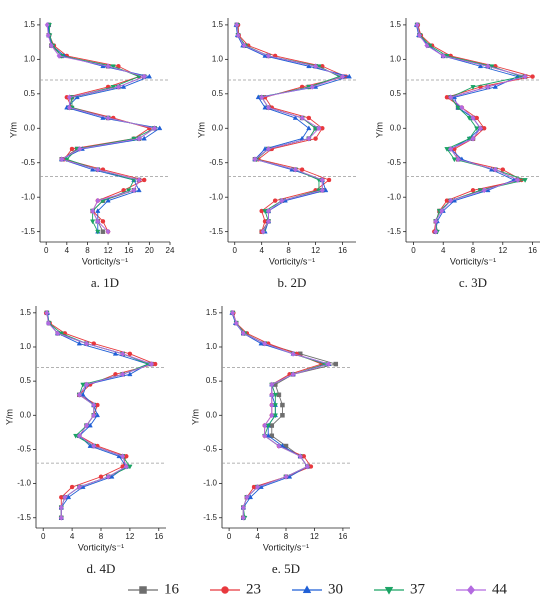 The height and width of the screenshot is (602, 550). Describe the element at coordinates (28, 231) in the screenshot. I see `y-tick-label: -1.5` at that location.